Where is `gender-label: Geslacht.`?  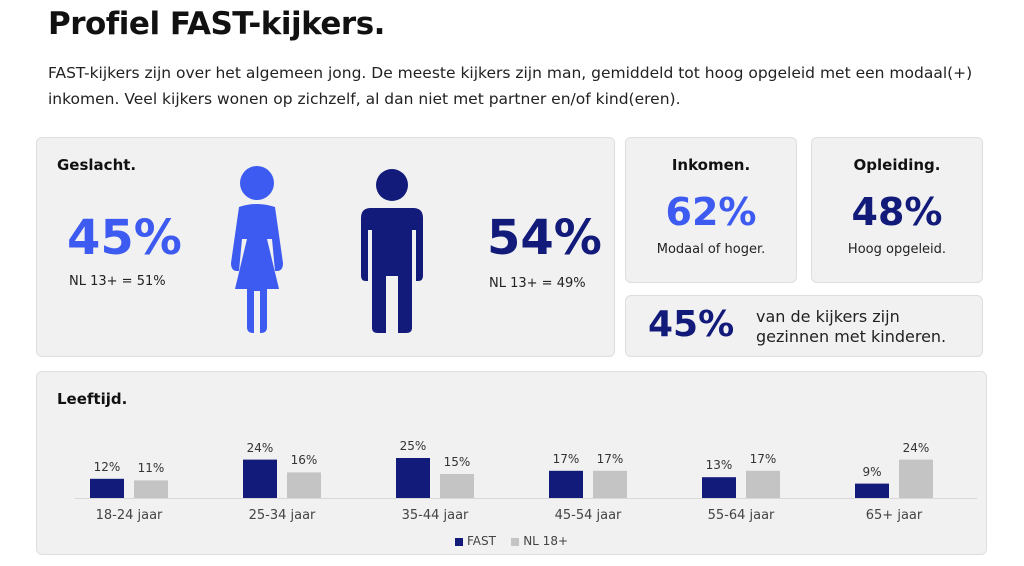
gender-label: Geslacht. is located at coordinates (97, 165).